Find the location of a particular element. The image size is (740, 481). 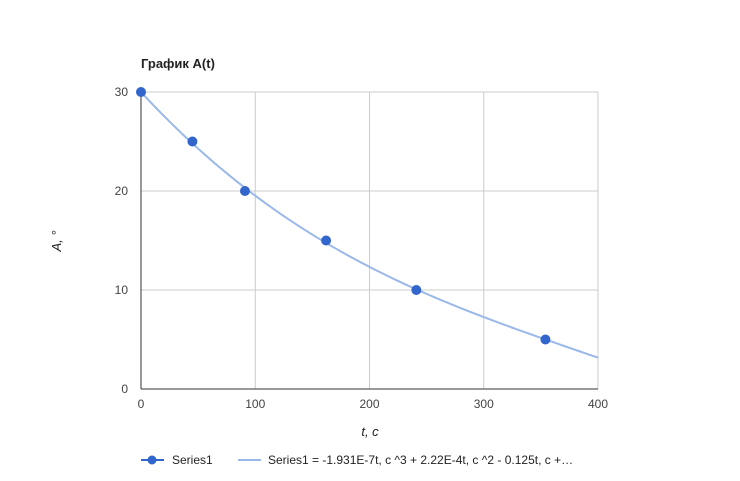

y-tick-label-10: 10 is located at coordinates (122, 290).